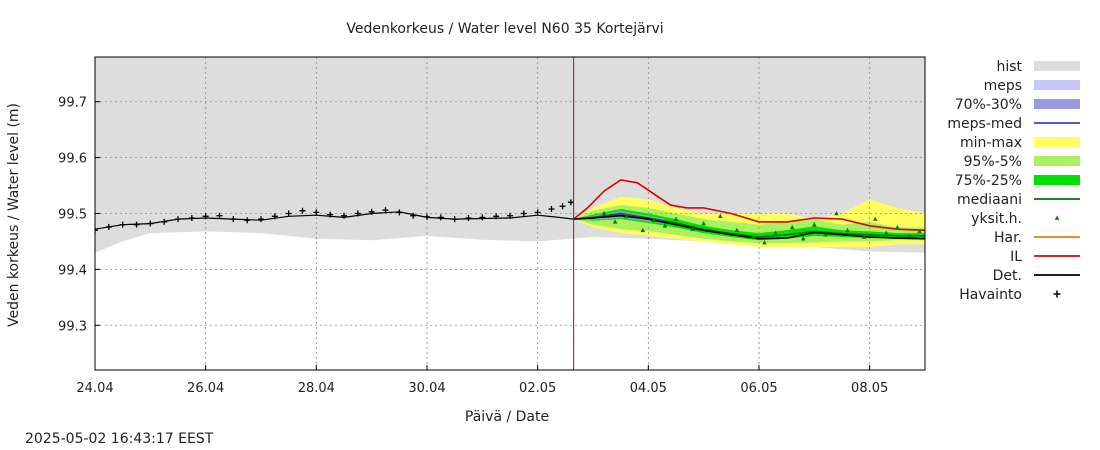 The image size is (1100, 450). I want to click on y-tick-label: 99.6, so click(72, 159).